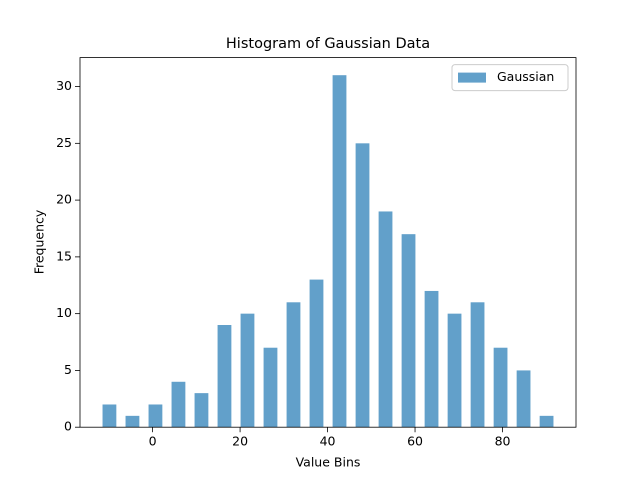 This screenshot has height=480, width=640. I want to click on y-tick-label: 25, so click(64, 142).